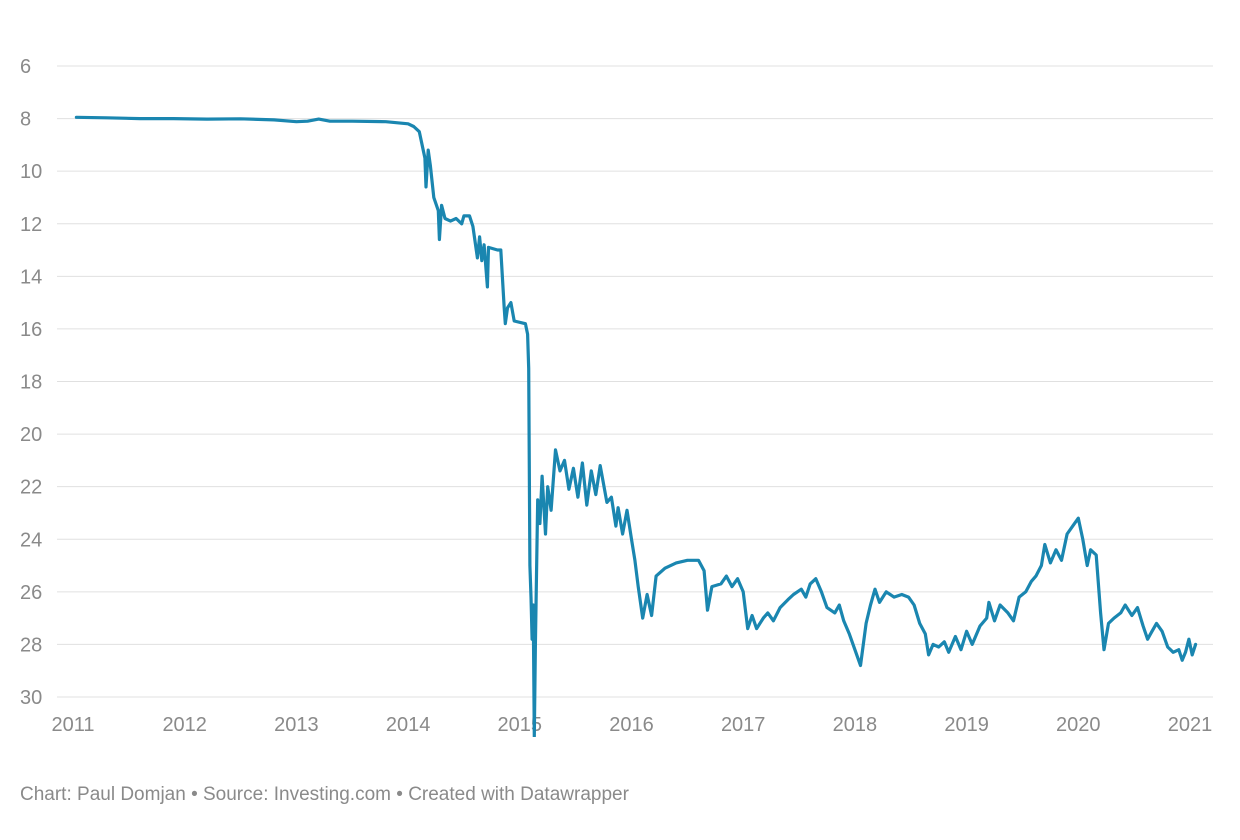 Image resolution: width=1240 pixels, height=840 pixels. I want to click on x-tick-label: 2015, so click(520, 725).